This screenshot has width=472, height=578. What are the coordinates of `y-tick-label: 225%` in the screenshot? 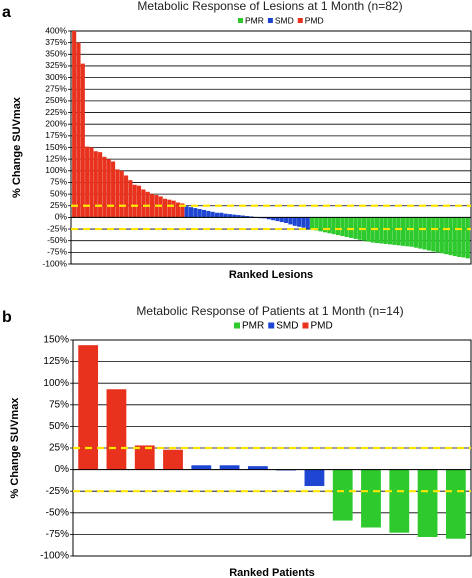 It's located at (56, 112).